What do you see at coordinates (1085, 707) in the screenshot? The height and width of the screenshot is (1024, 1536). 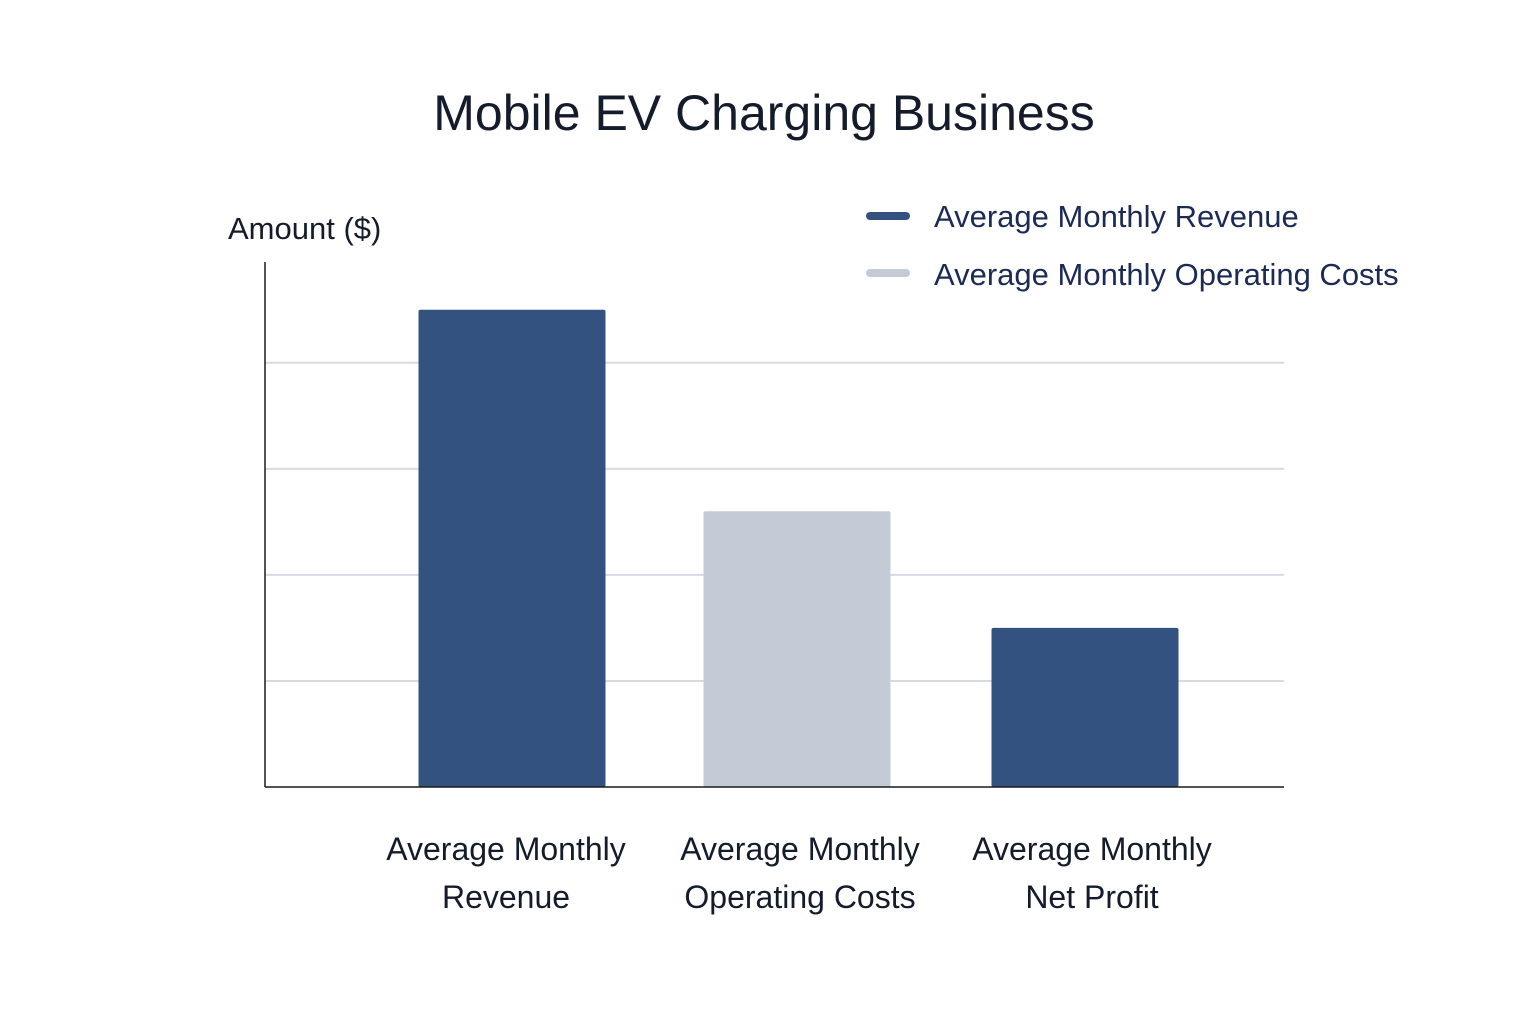 I see `bar-net-profit` at bounding box center [1085, 707].